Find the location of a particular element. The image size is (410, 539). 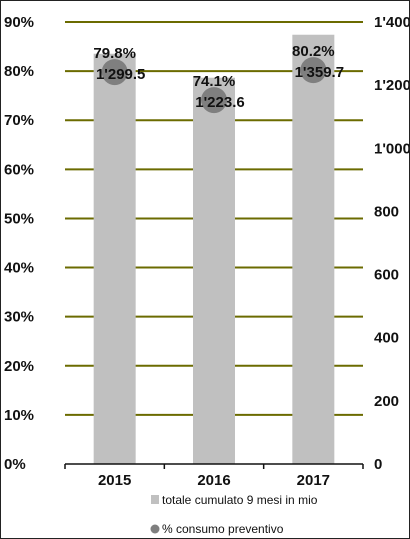

y-right-tick-label: 1'200 is located at coordinates (391, 85).